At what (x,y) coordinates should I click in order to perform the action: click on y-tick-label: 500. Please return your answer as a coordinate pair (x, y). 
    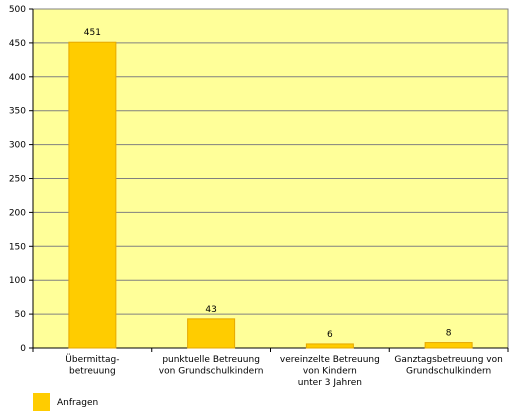
    Looking at the image, I should click on (17, 10).